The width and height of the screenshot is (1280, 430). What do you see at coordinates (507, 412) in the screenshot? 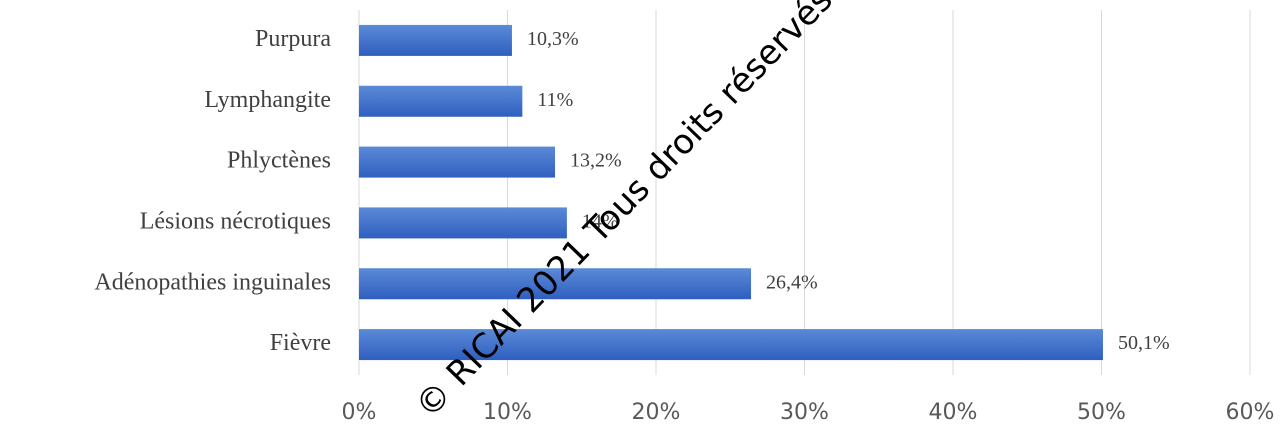
I see `x-tick-label: 10%` at bounding box center [507, 412].